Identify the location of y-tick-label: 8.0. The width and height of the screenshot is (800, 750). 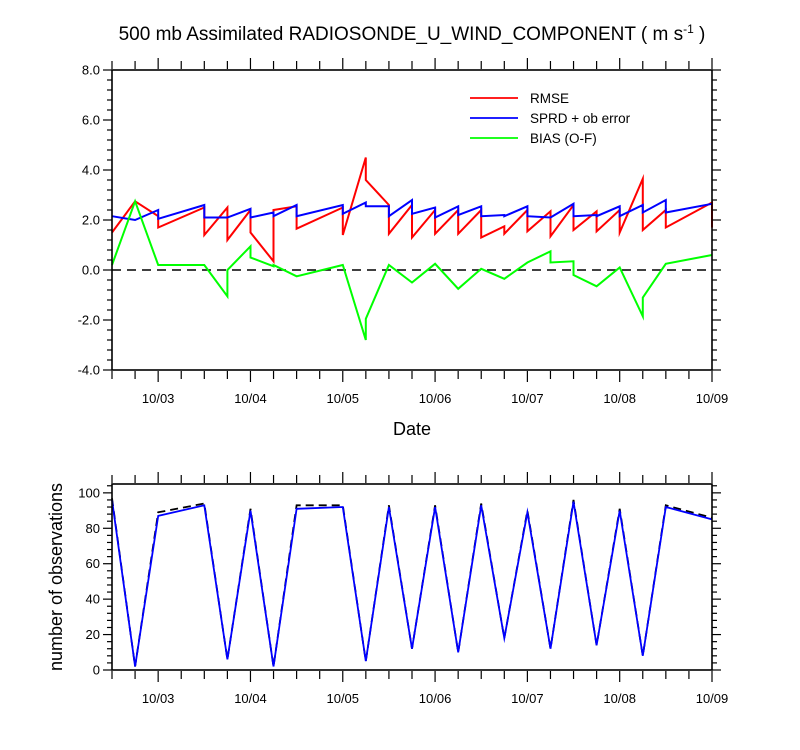
(91, 70).